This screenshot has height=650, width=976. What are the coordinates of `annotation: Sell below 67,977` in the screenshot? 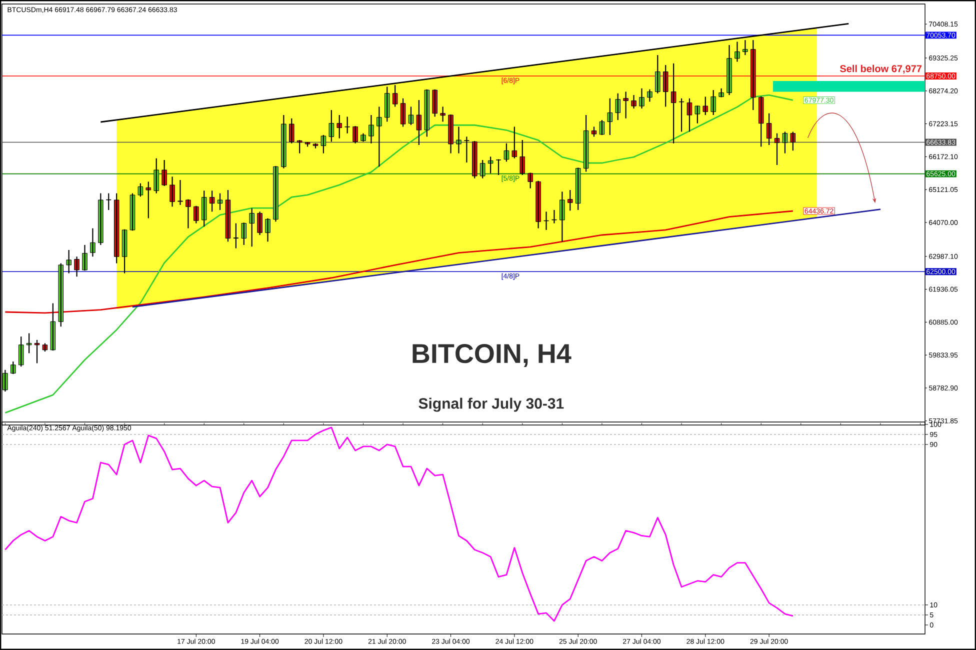 It's located at (881, 69).